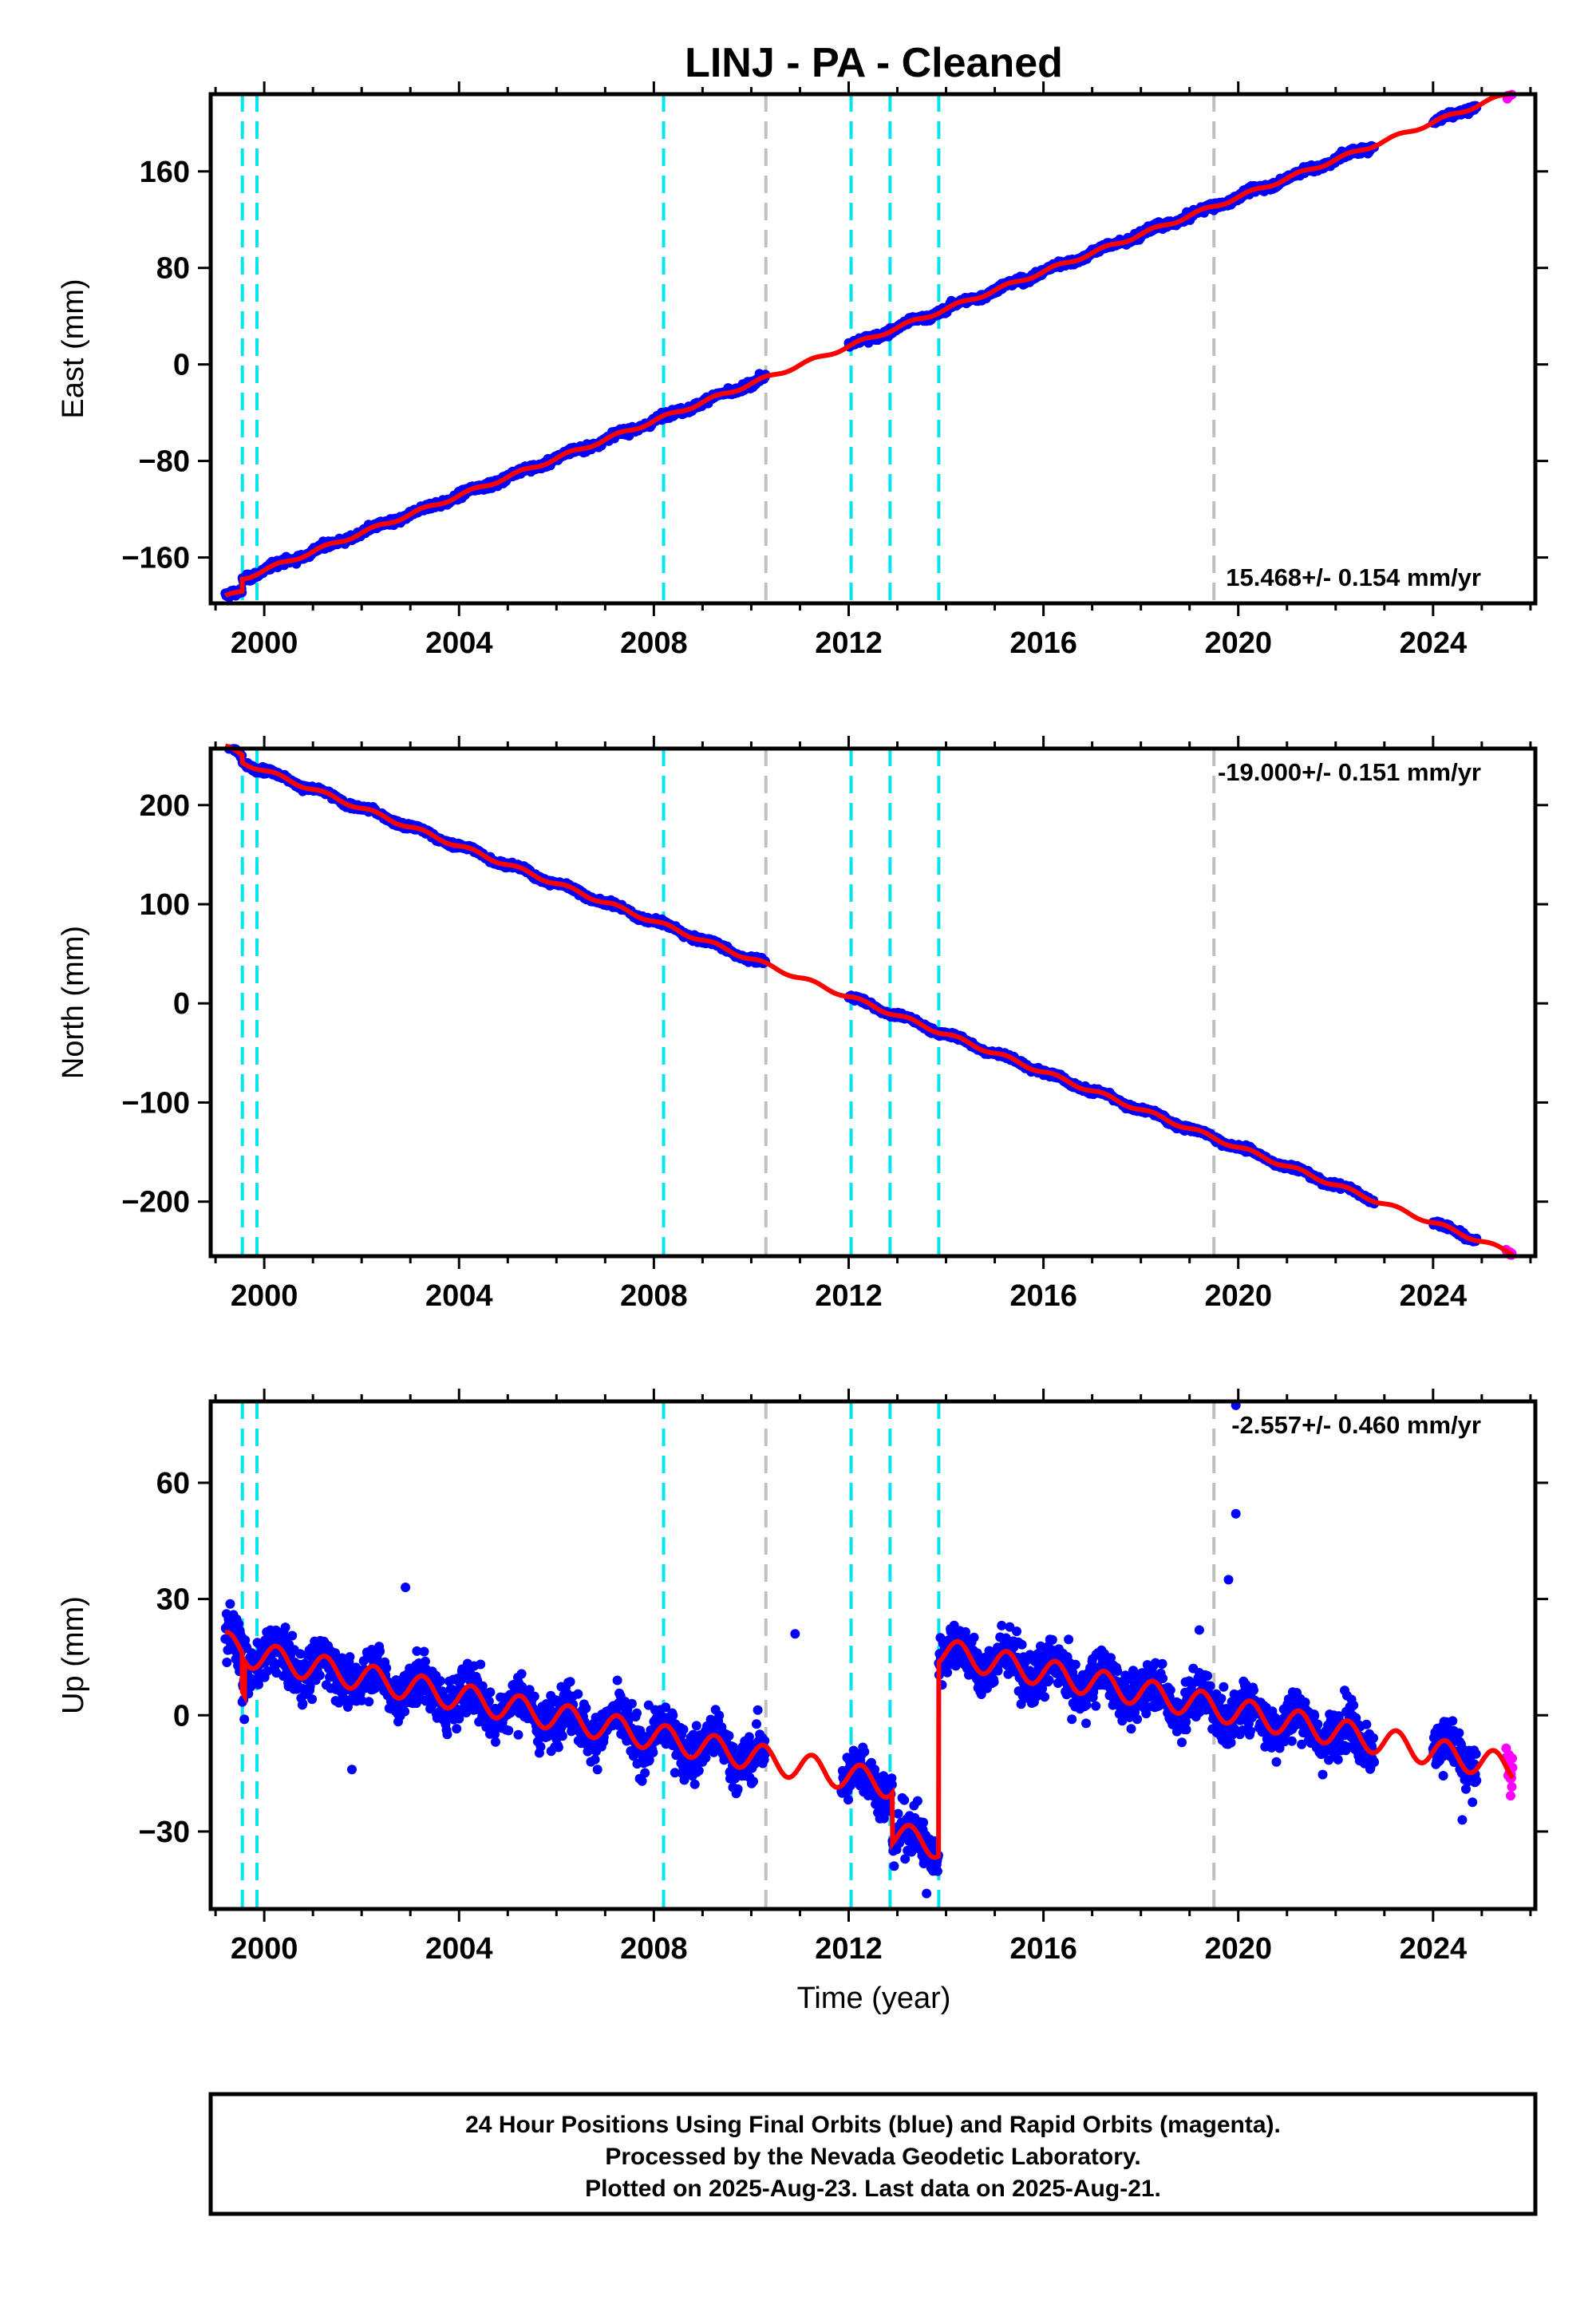 The height and width of the screenshot is (2316, 1596). What do you see at coordinates (181, 365) in the screenshot?
I see `y-tick-label: 0` at bounding box center [181, 365].